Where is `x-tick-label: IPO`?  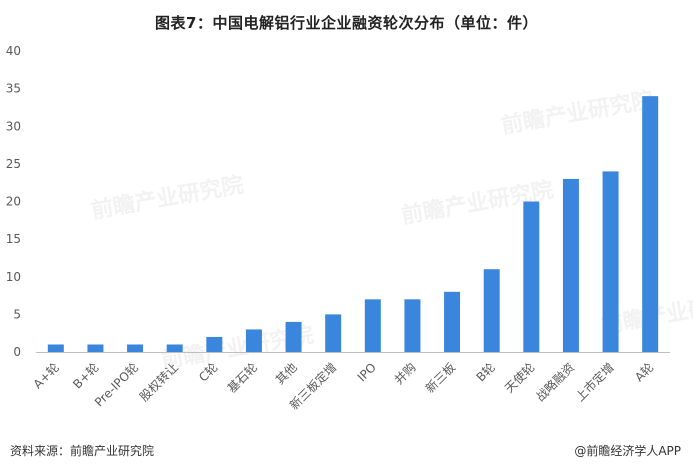 x-tick-label: IPO is located at coordinates (367, 372).